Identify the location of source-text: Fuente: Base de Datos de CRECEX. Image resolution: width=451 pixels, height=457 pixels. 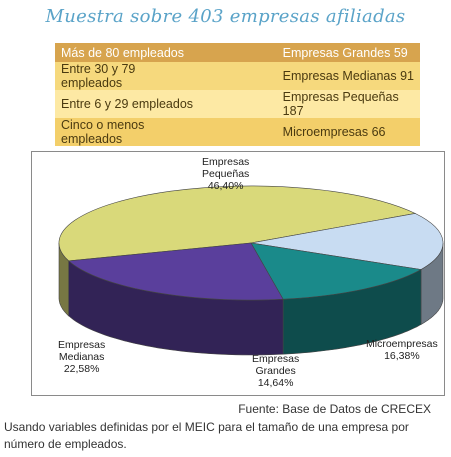
(334, 409).